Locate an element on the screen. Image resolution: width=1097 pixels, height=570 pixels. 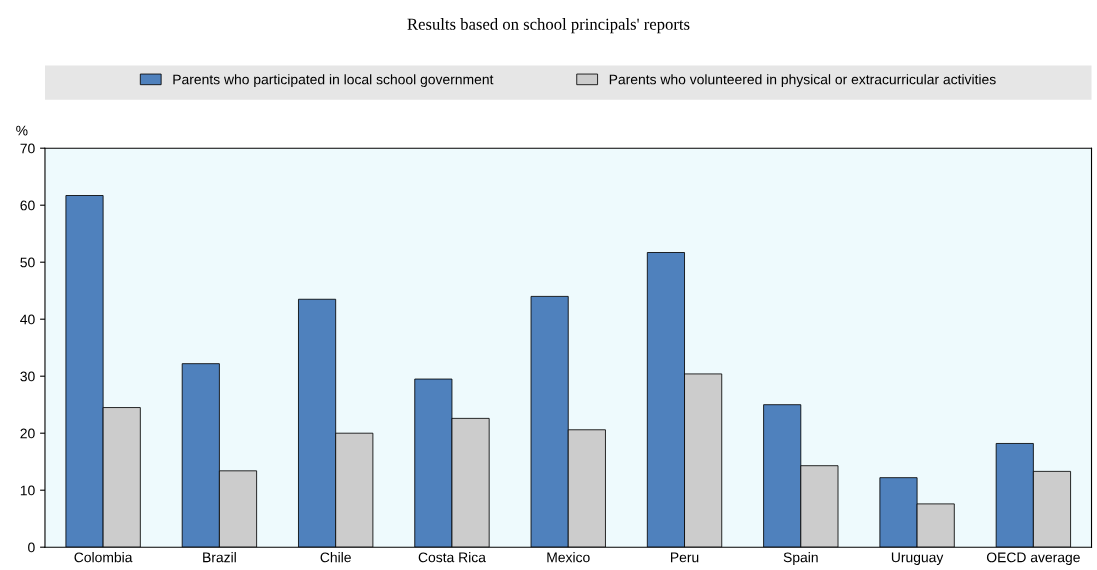
x-tick-label: Colombia is located at coordinates (103, 557).